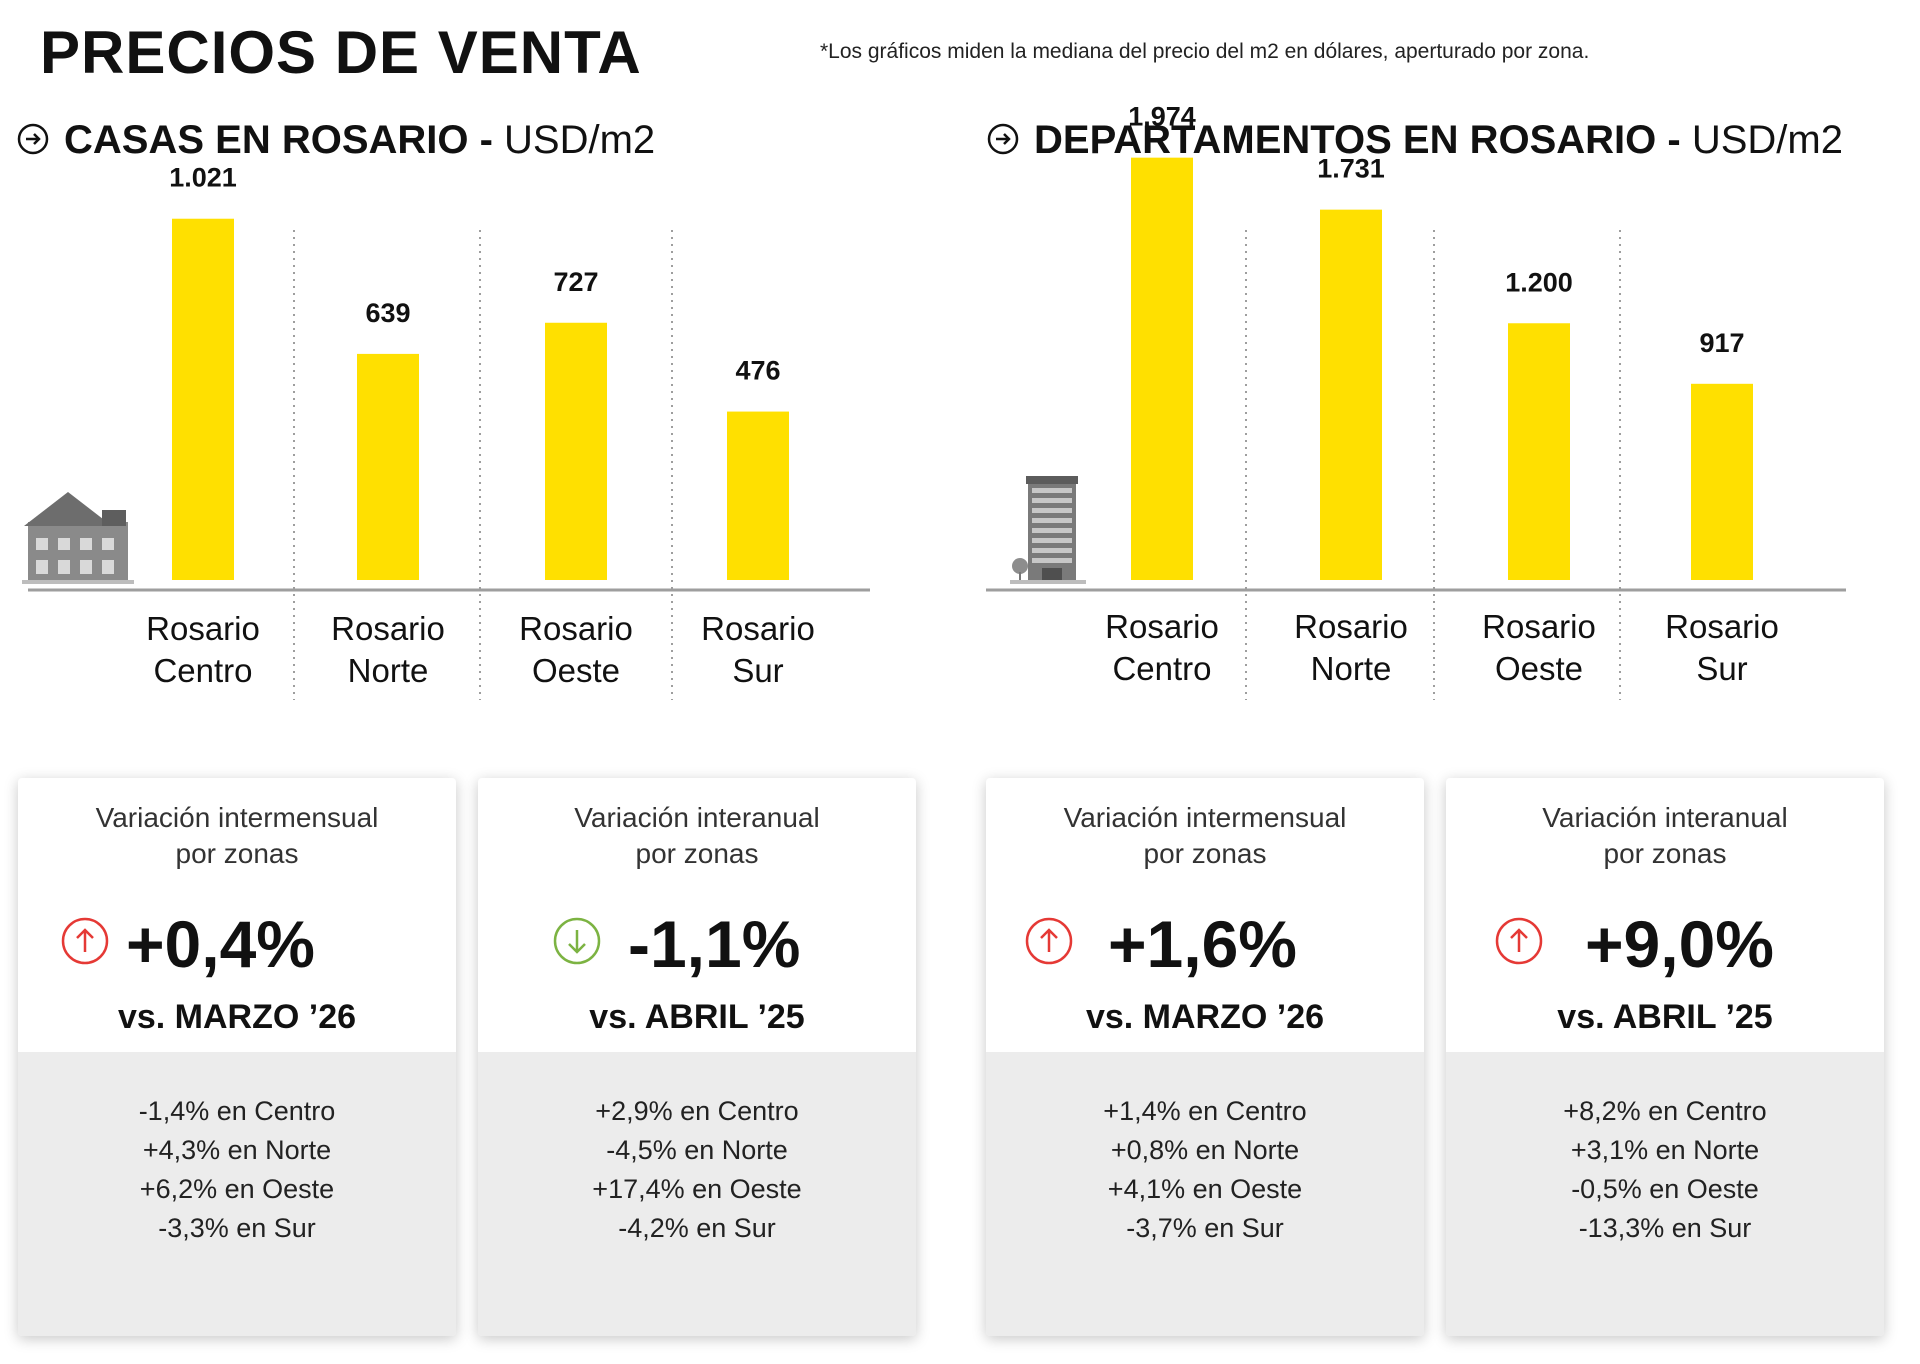 The width and height of the screenshot is (1920, 1364). Describe the element at coordinates (577, 941) in the screenshot. I see `arrow-down-circle-icon` at that location.